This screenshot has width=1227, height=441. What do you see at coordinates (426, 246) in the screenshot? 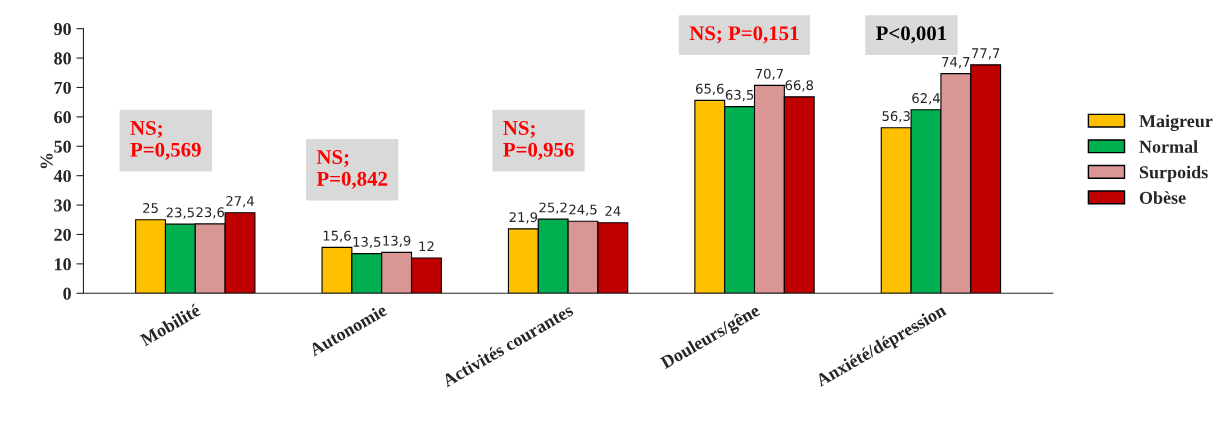
I see `data-label: 12` at bounding box center [426, 246].